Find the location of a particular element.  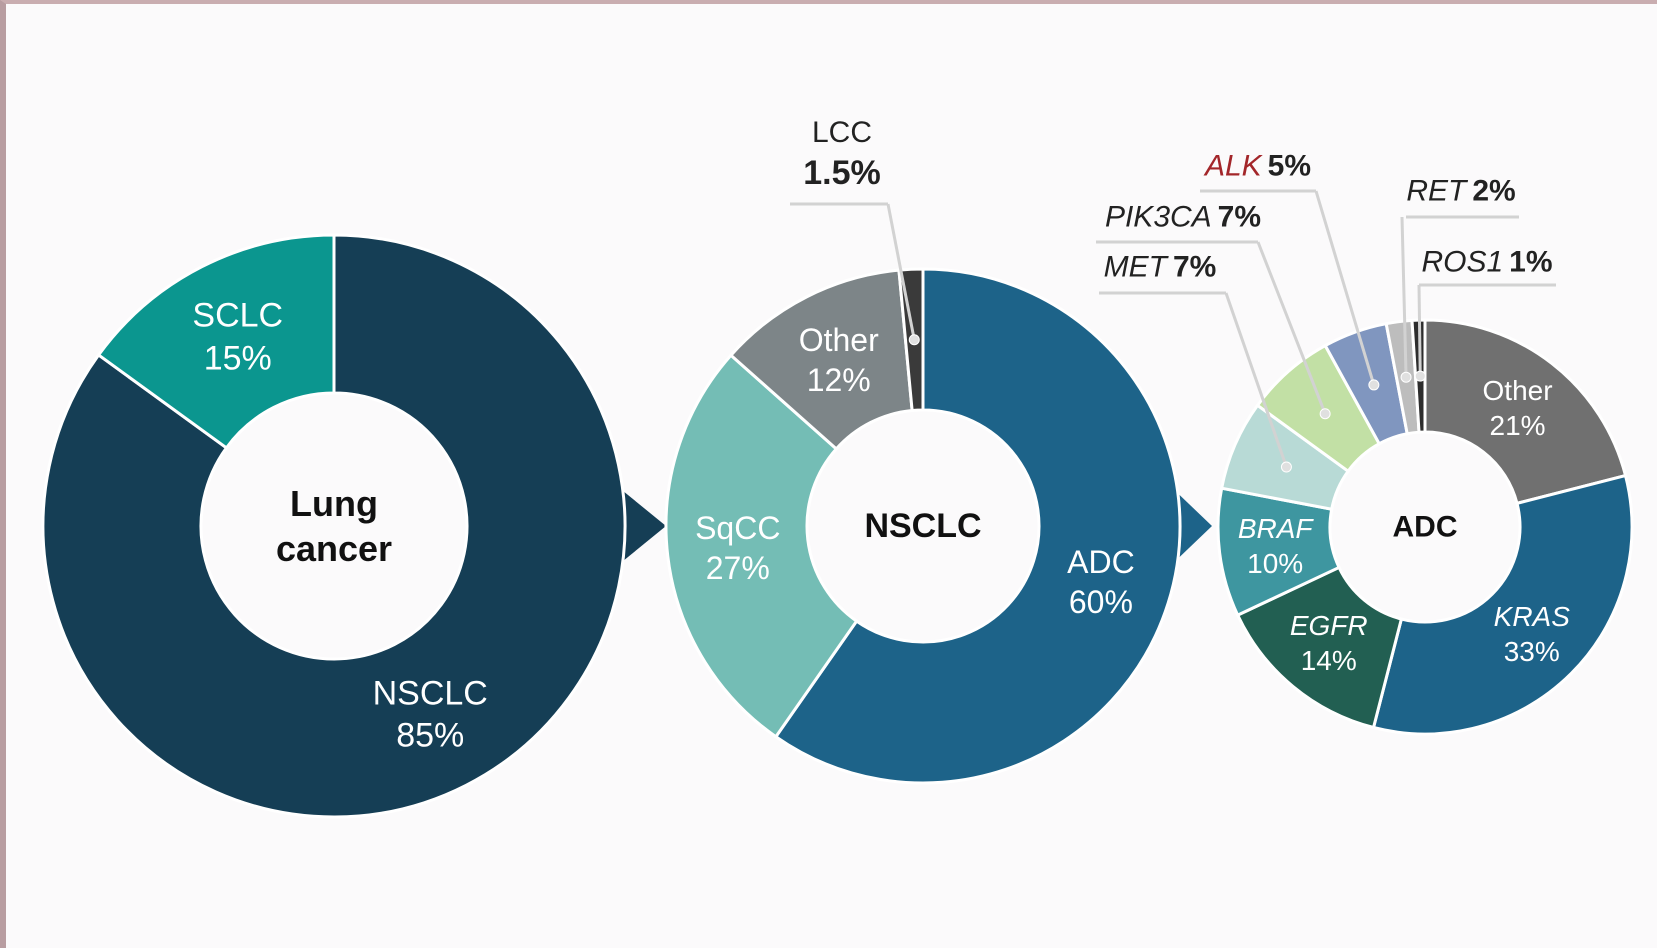

category-label: ALK is located at coordinates (1233, 166).